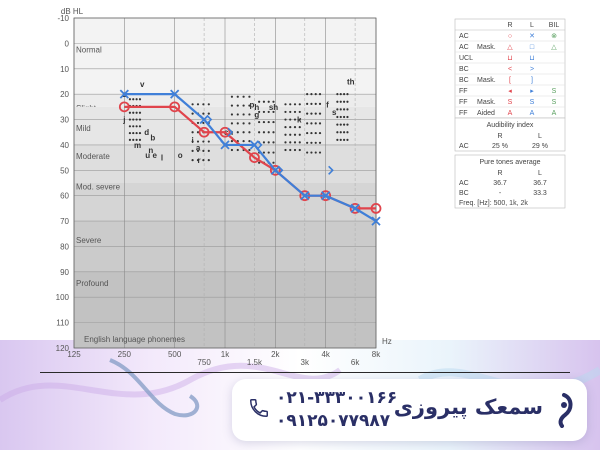 The image size is (600, 450). What do you see at coordinates (146, 132) in the screenshot?
I see `phoneme-label: d` at bounding box center [146, 132].